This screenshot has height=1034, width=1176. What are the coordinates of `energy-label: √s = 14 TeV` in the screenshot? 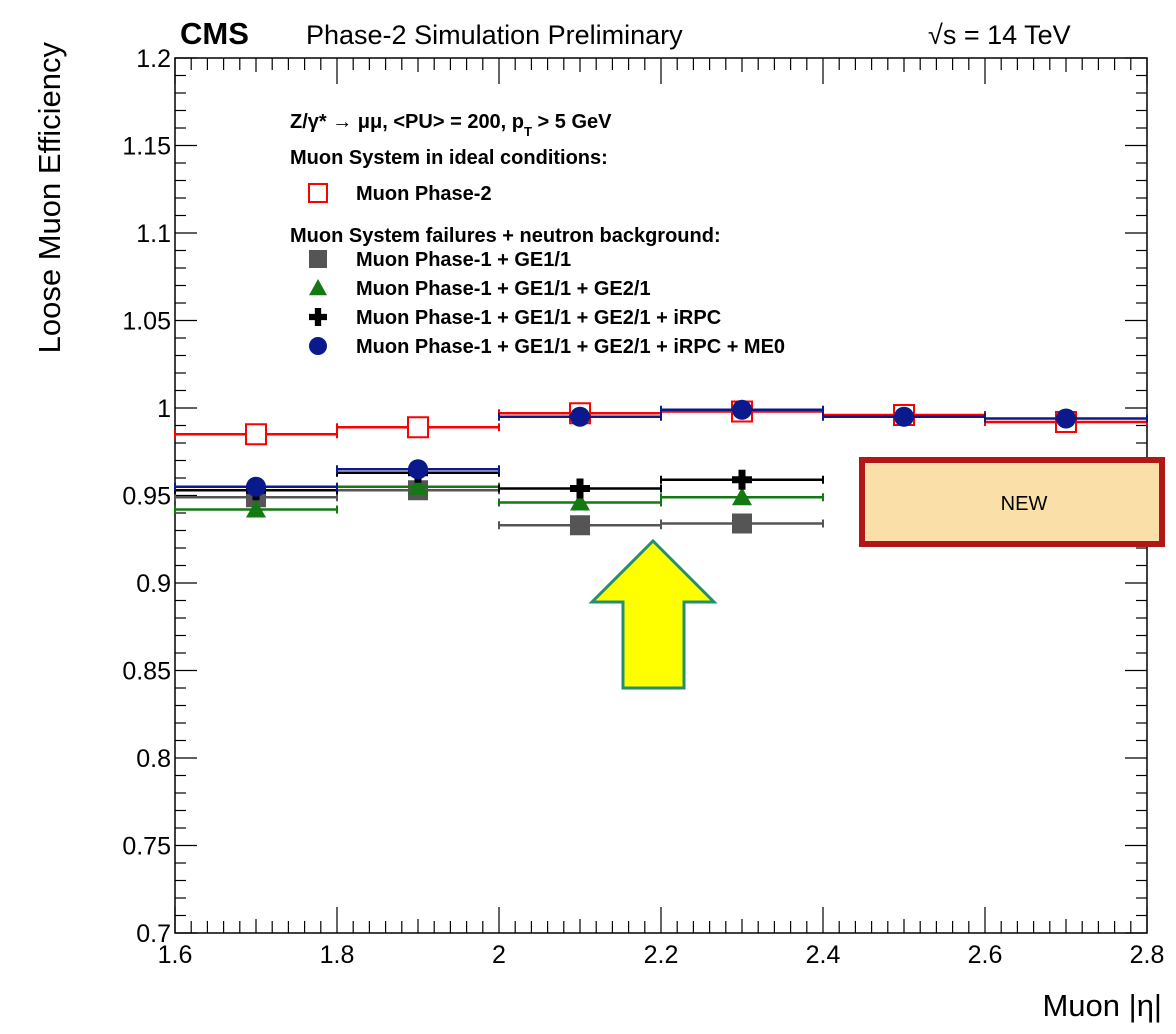 It's located at (999, 35).